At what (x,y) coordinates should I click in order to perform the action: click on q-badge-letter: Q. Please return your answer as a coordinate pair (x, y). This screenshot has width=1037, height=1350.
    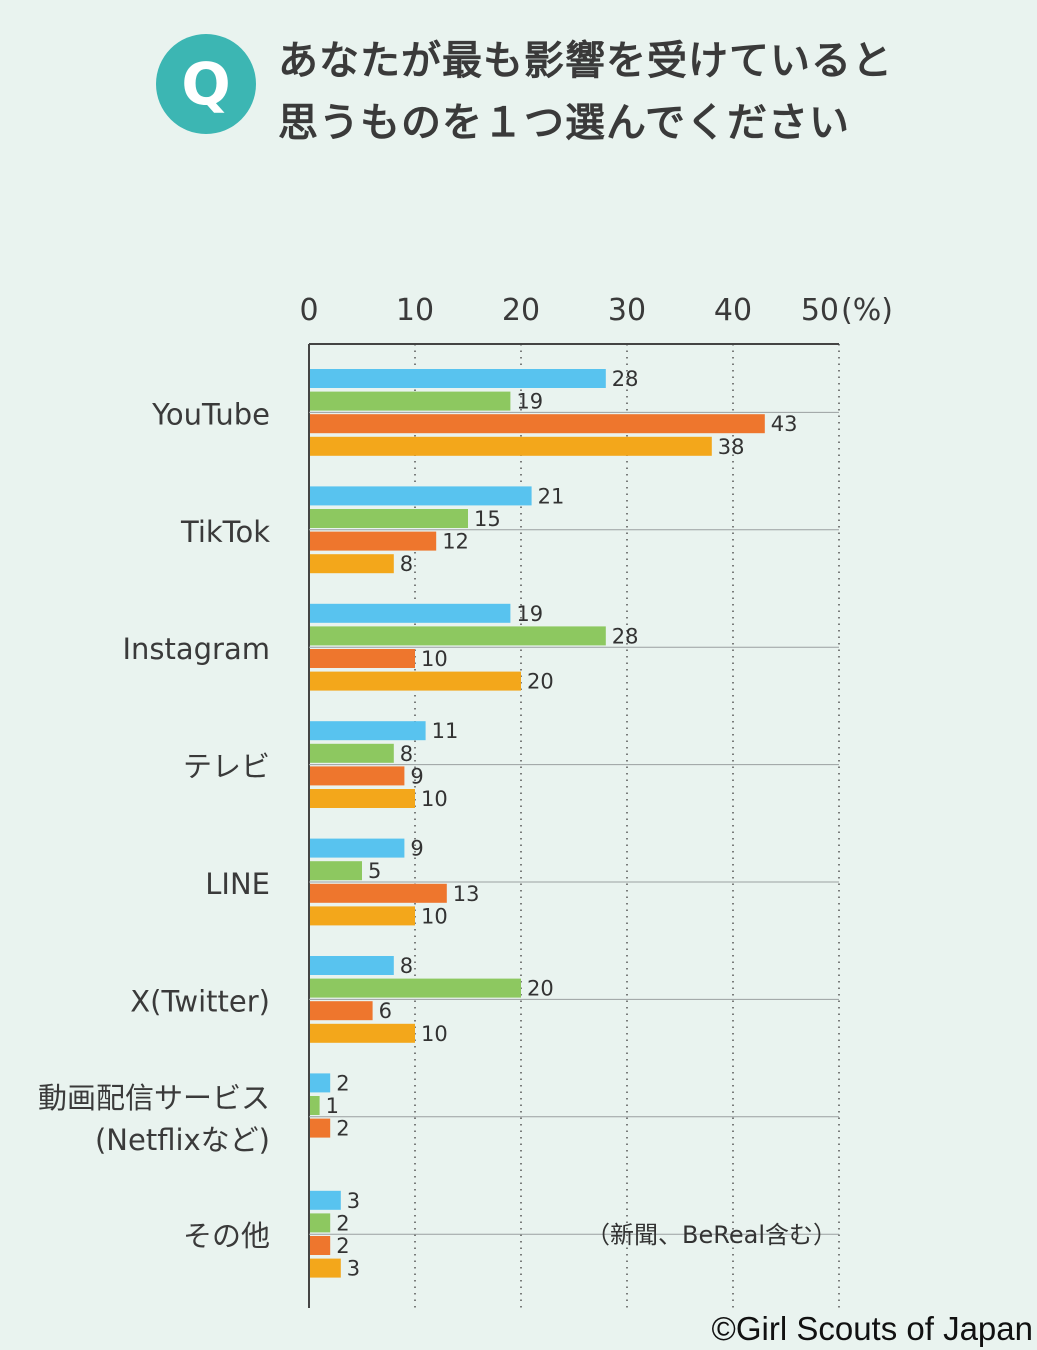
    Looking at the image, I should click on (206, 84).